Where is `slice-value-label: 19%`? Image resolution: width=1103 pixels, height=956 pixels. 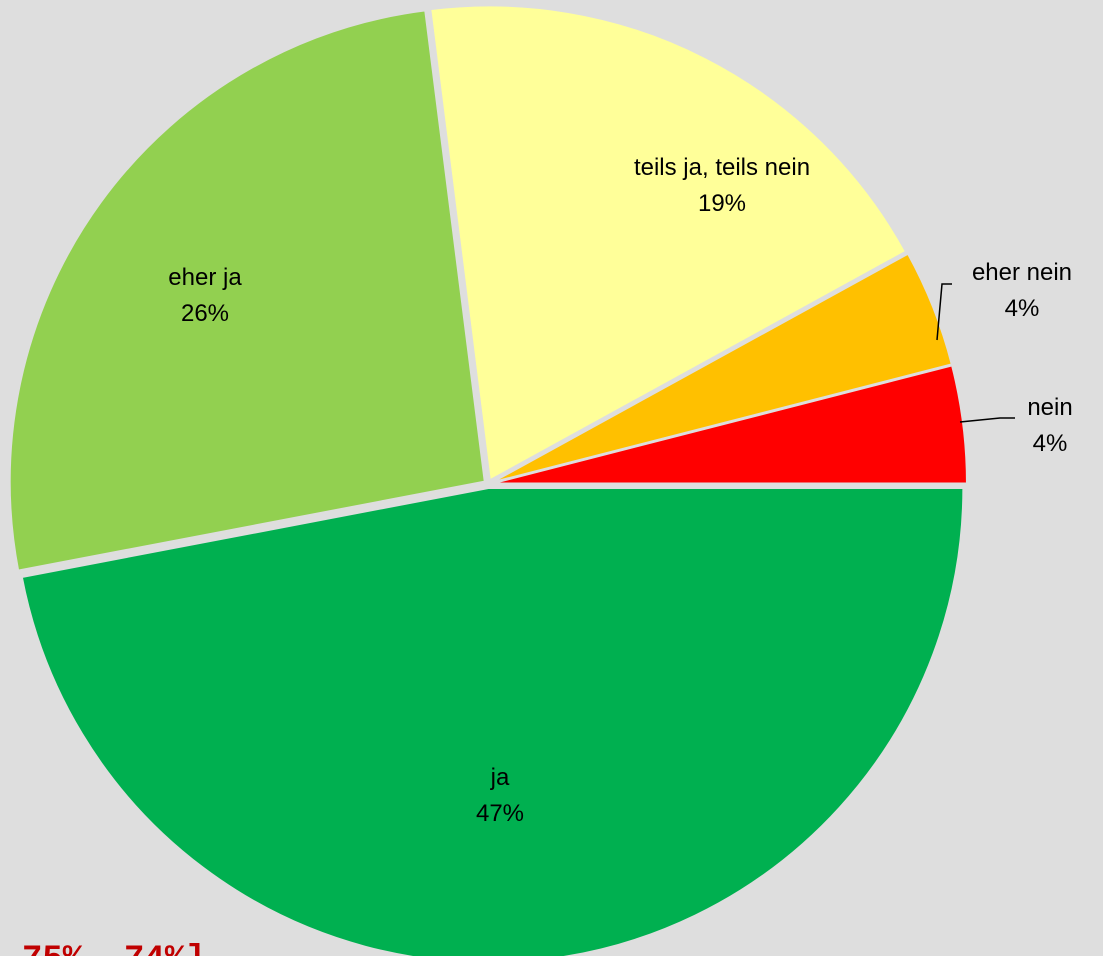 slice-value-label: 19% is located at coordinates (722, 203).